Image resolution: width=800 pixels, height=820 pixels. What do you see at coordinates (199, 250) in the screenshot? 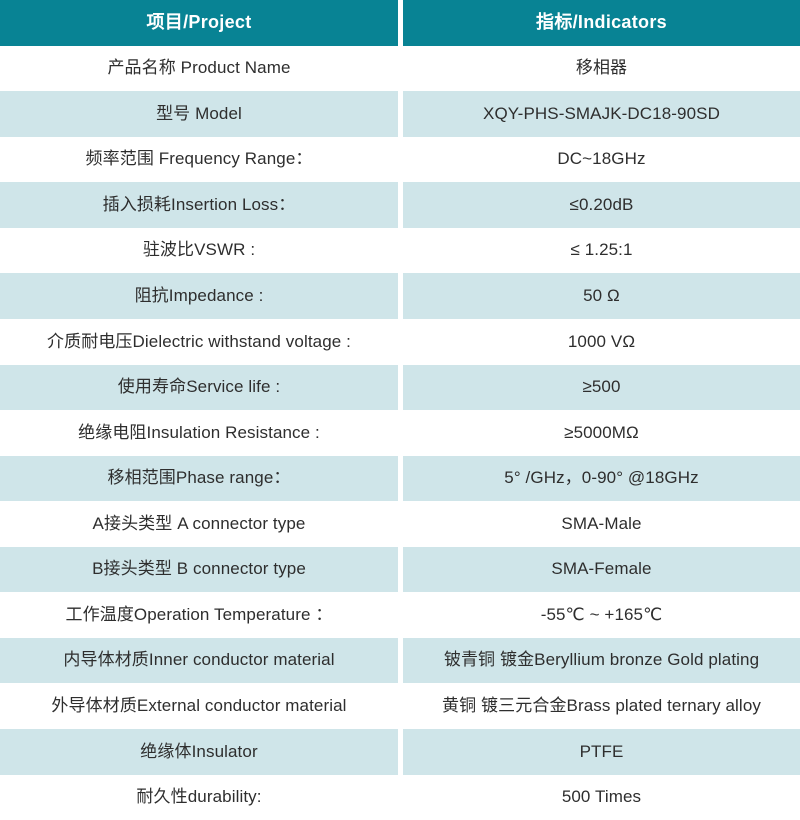
I see `project-cell: 驻波比VSWR :` at bounding box center [199, 250].